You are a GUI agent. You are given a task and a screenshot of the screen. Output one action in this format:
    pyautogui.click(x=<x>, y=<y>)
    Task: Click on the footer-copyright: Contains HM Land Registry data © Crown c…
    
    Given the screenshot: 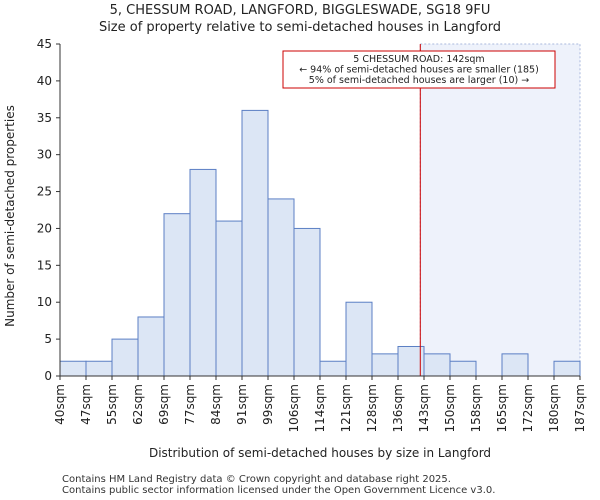 What is the action you would take?
    pyautogui.click(x=256, y=479)
    